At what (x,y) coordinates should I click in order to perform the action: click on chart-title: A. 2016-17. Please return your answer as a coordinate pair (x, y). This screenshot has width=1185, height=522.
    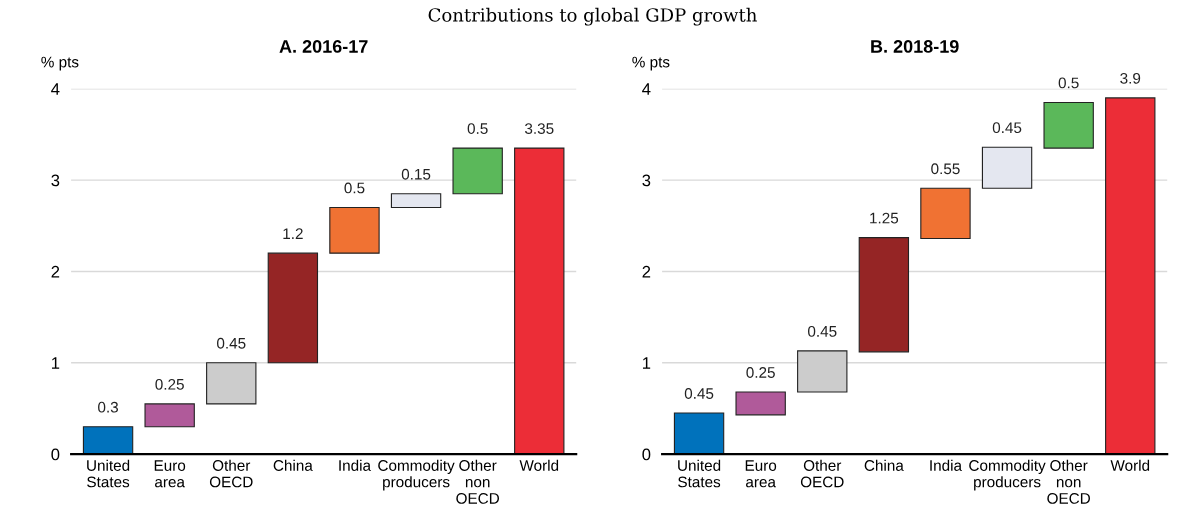
    Looking at the image, I should click on (323, 46).